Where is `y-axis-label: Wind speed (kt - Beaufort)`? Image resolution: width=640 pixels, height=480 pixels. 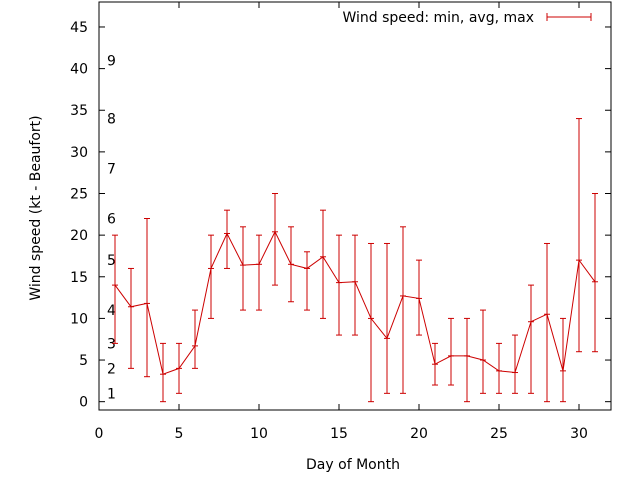
y-axis-label: Wind speed (kt - Beaufort) is located at coordinates (36, 207).